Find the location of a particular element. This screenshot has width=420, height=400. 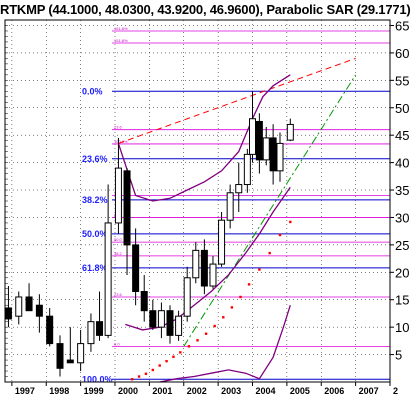

fib-main-label: 23.6% is located at coordinates (95, 159).